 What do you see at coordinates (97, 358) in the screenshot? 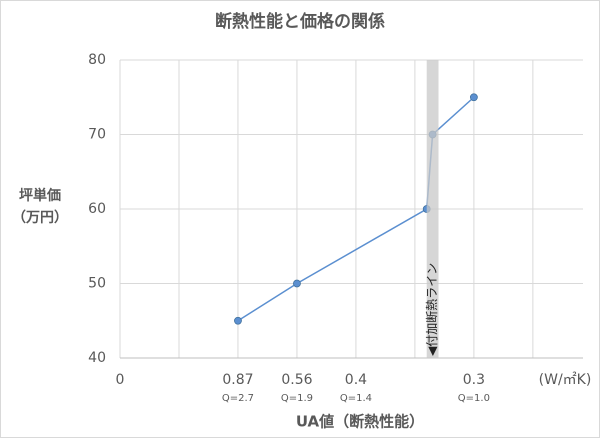
I see `y-tick-label: 40` at bounding box center [97, 358].